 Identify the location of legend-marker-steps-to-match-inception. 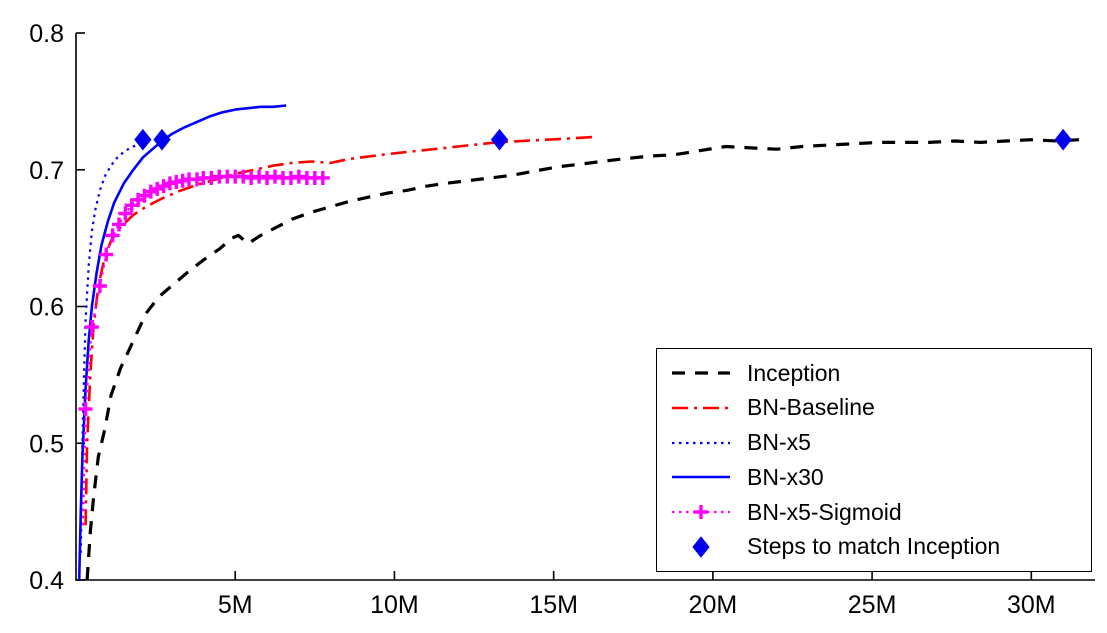
(701, 546).